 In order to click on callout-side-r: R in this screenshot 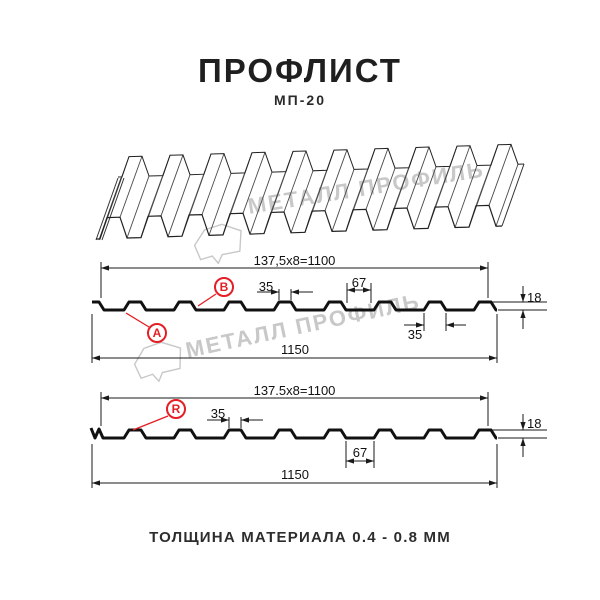, I will do `click(176, 409)`.